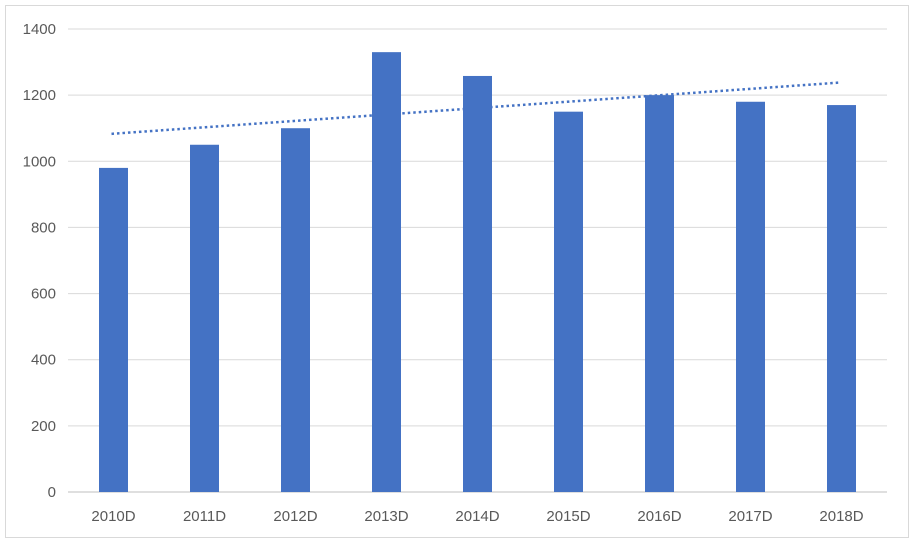 The height and width of the screenshot is (546, 917). I want to click on trendline-layer, so click(475, 108).